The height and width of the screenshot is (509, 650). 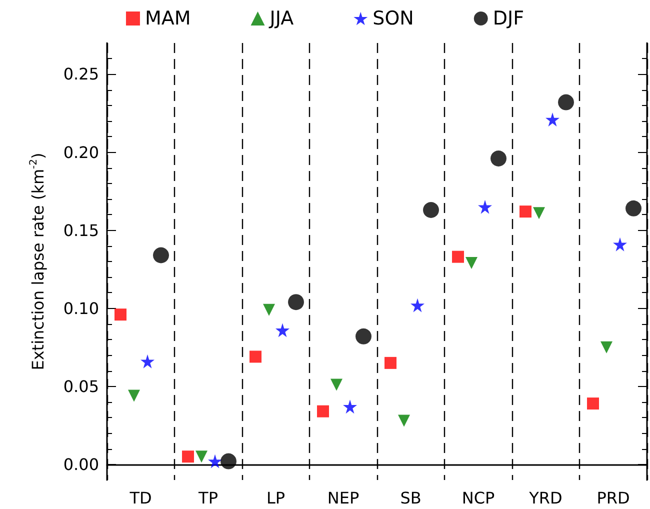 What do you see at coordinates (81, 230) in the screenshot?
I see `y-tick-label: 0.15` at bounding box center [81, 230].